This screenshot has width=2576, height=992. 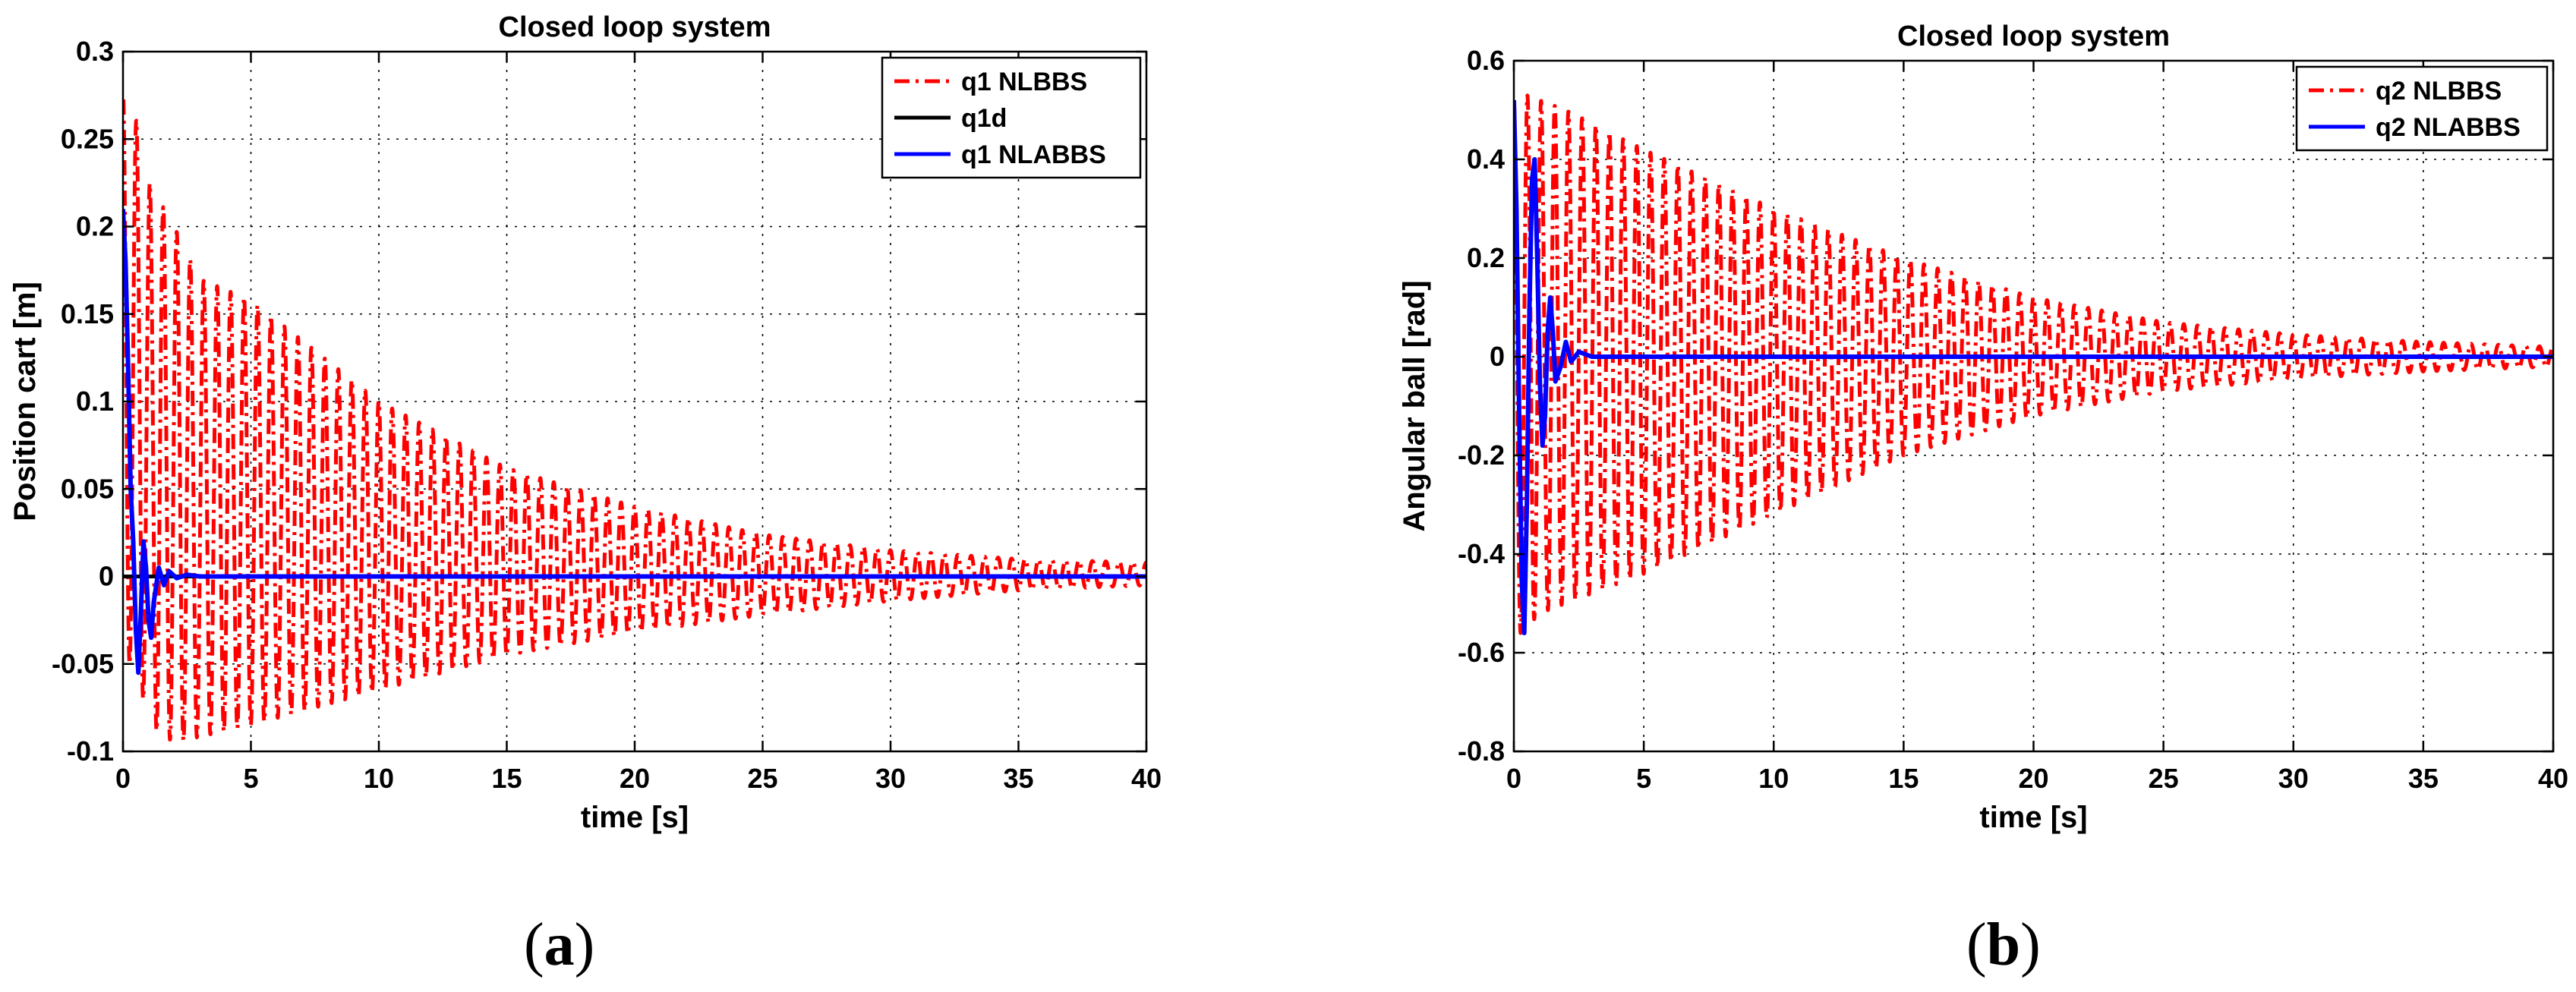 What do you see at coordinates (1497, 356) in the screenshot?
I see `chart-b-ytick-label: 0` at bounding box center [1497, 356].